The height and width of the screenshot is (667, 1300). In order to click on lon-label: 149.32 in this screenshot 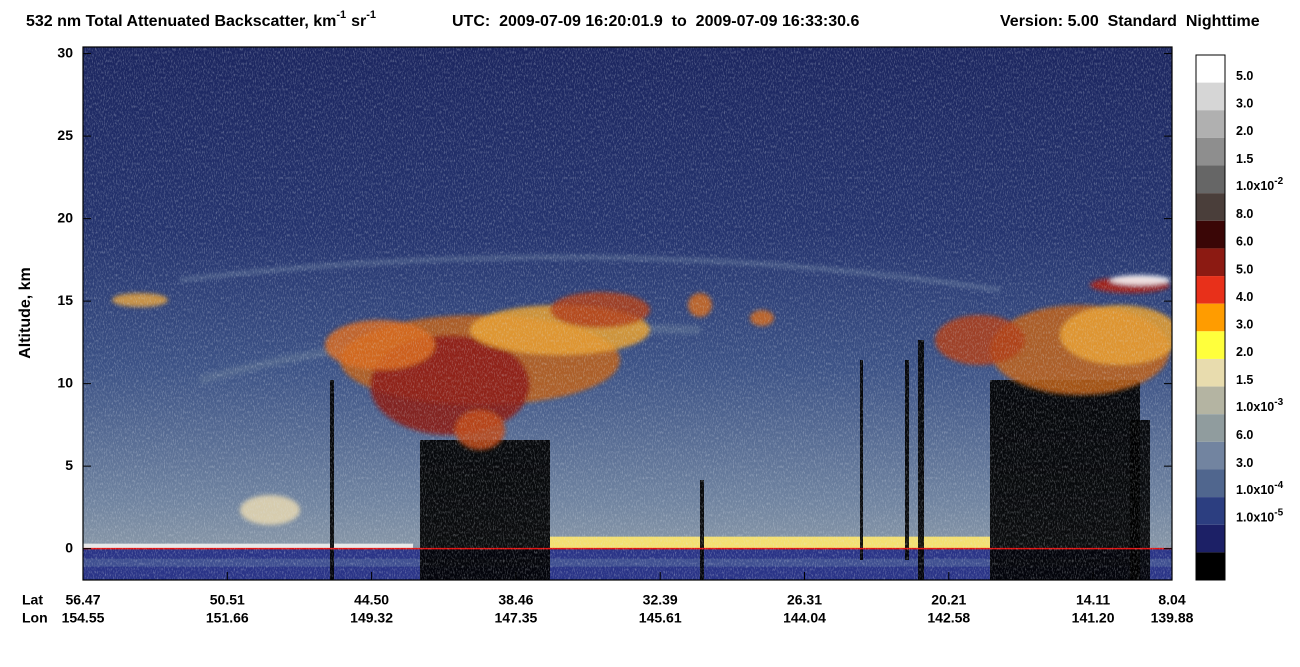, I will do `click(371, 618)`.